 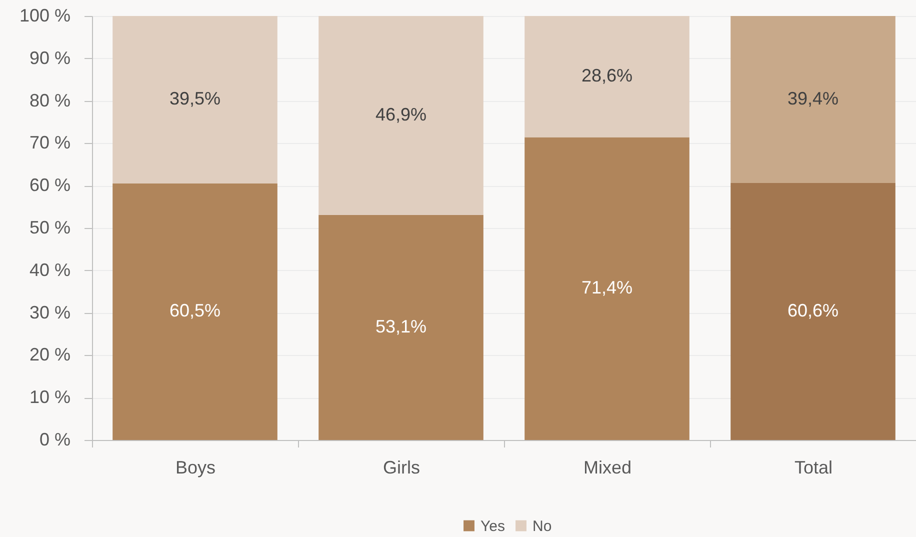 I want to click on y-tick-label: 20 %, so click(x=49, y=354).